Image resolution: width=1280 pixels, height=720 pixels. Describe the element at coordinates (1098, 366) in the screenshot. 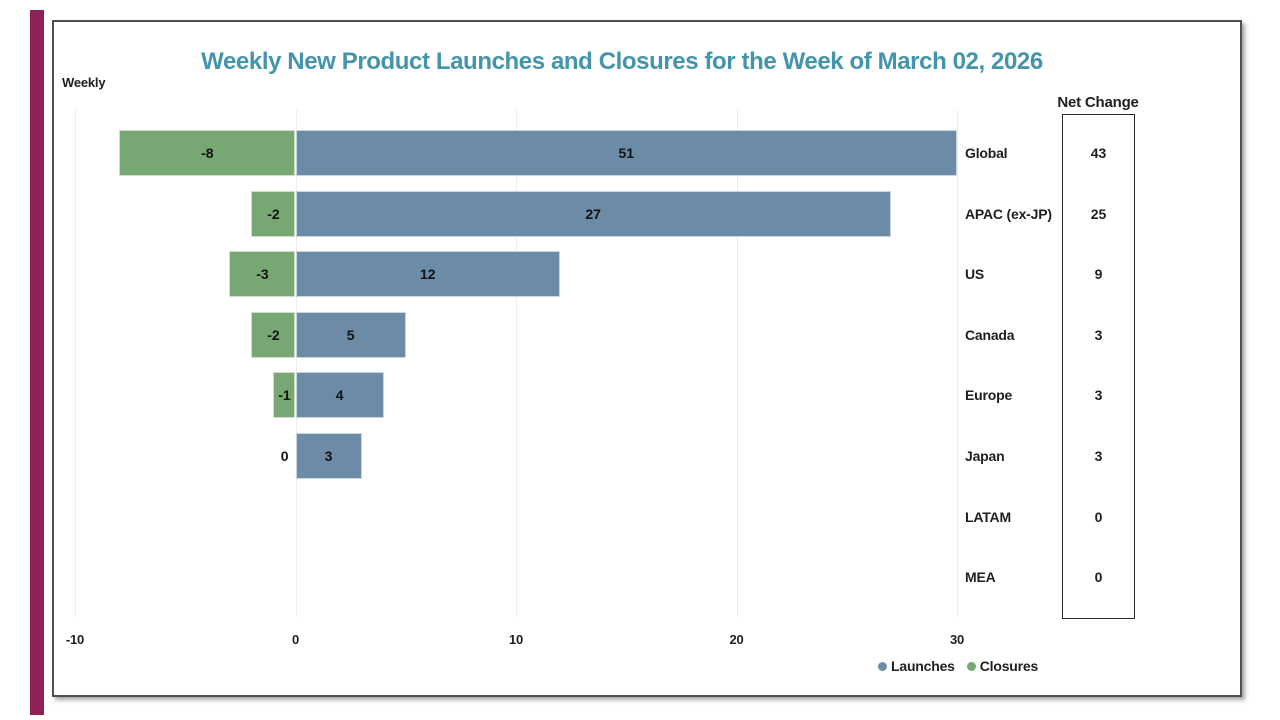

I see `net-change-box` at that location.